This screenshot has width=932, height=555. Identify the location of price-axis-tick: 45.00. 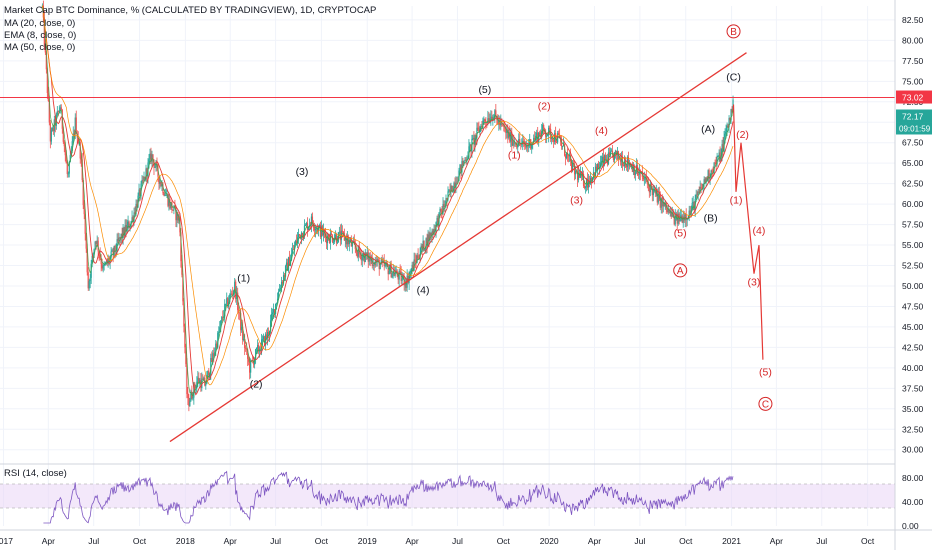
(913, 327).